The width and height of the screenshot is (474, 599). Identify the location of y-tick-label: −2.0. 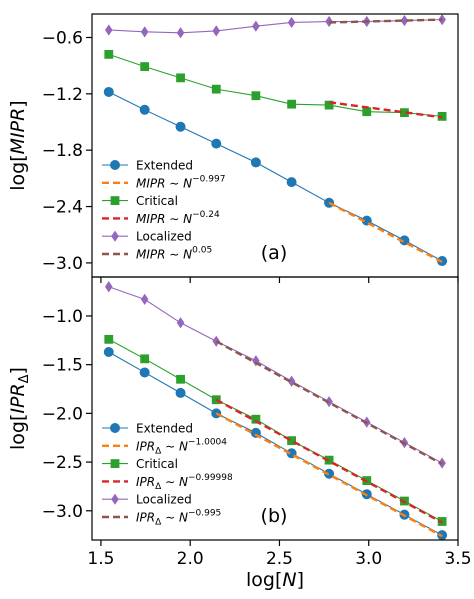
(62, 414).